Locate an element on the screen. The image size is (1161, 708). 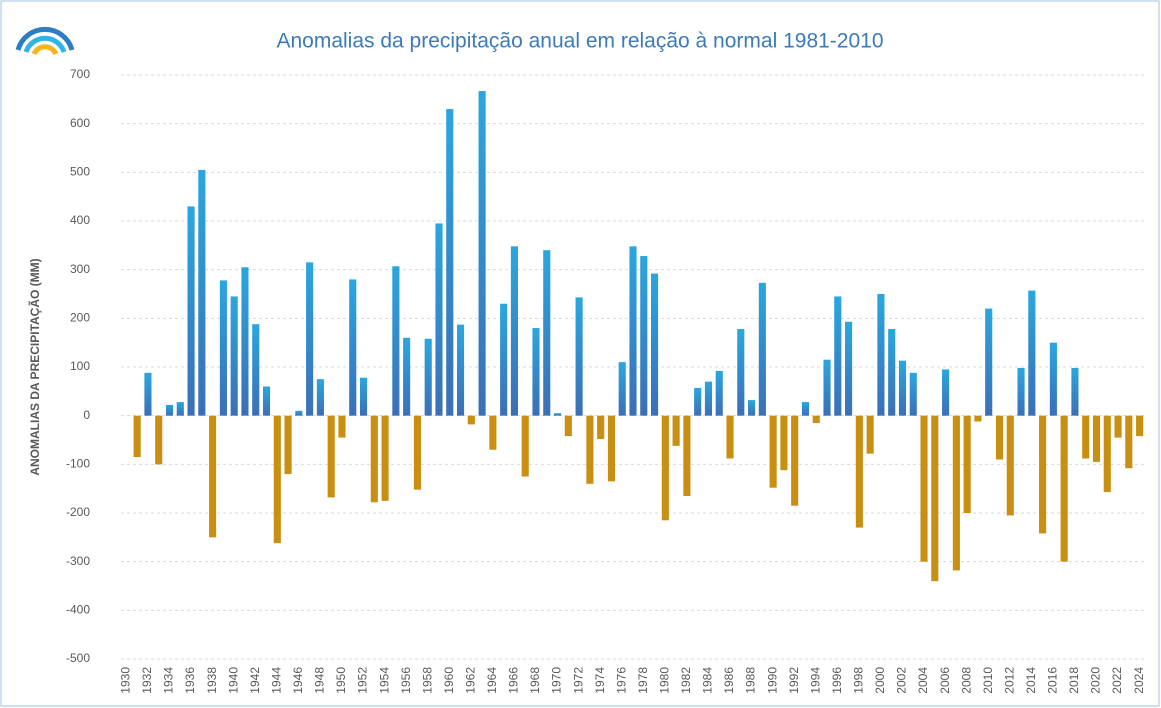
x-tick-label: 1964 is located at coordinates (492, 680).